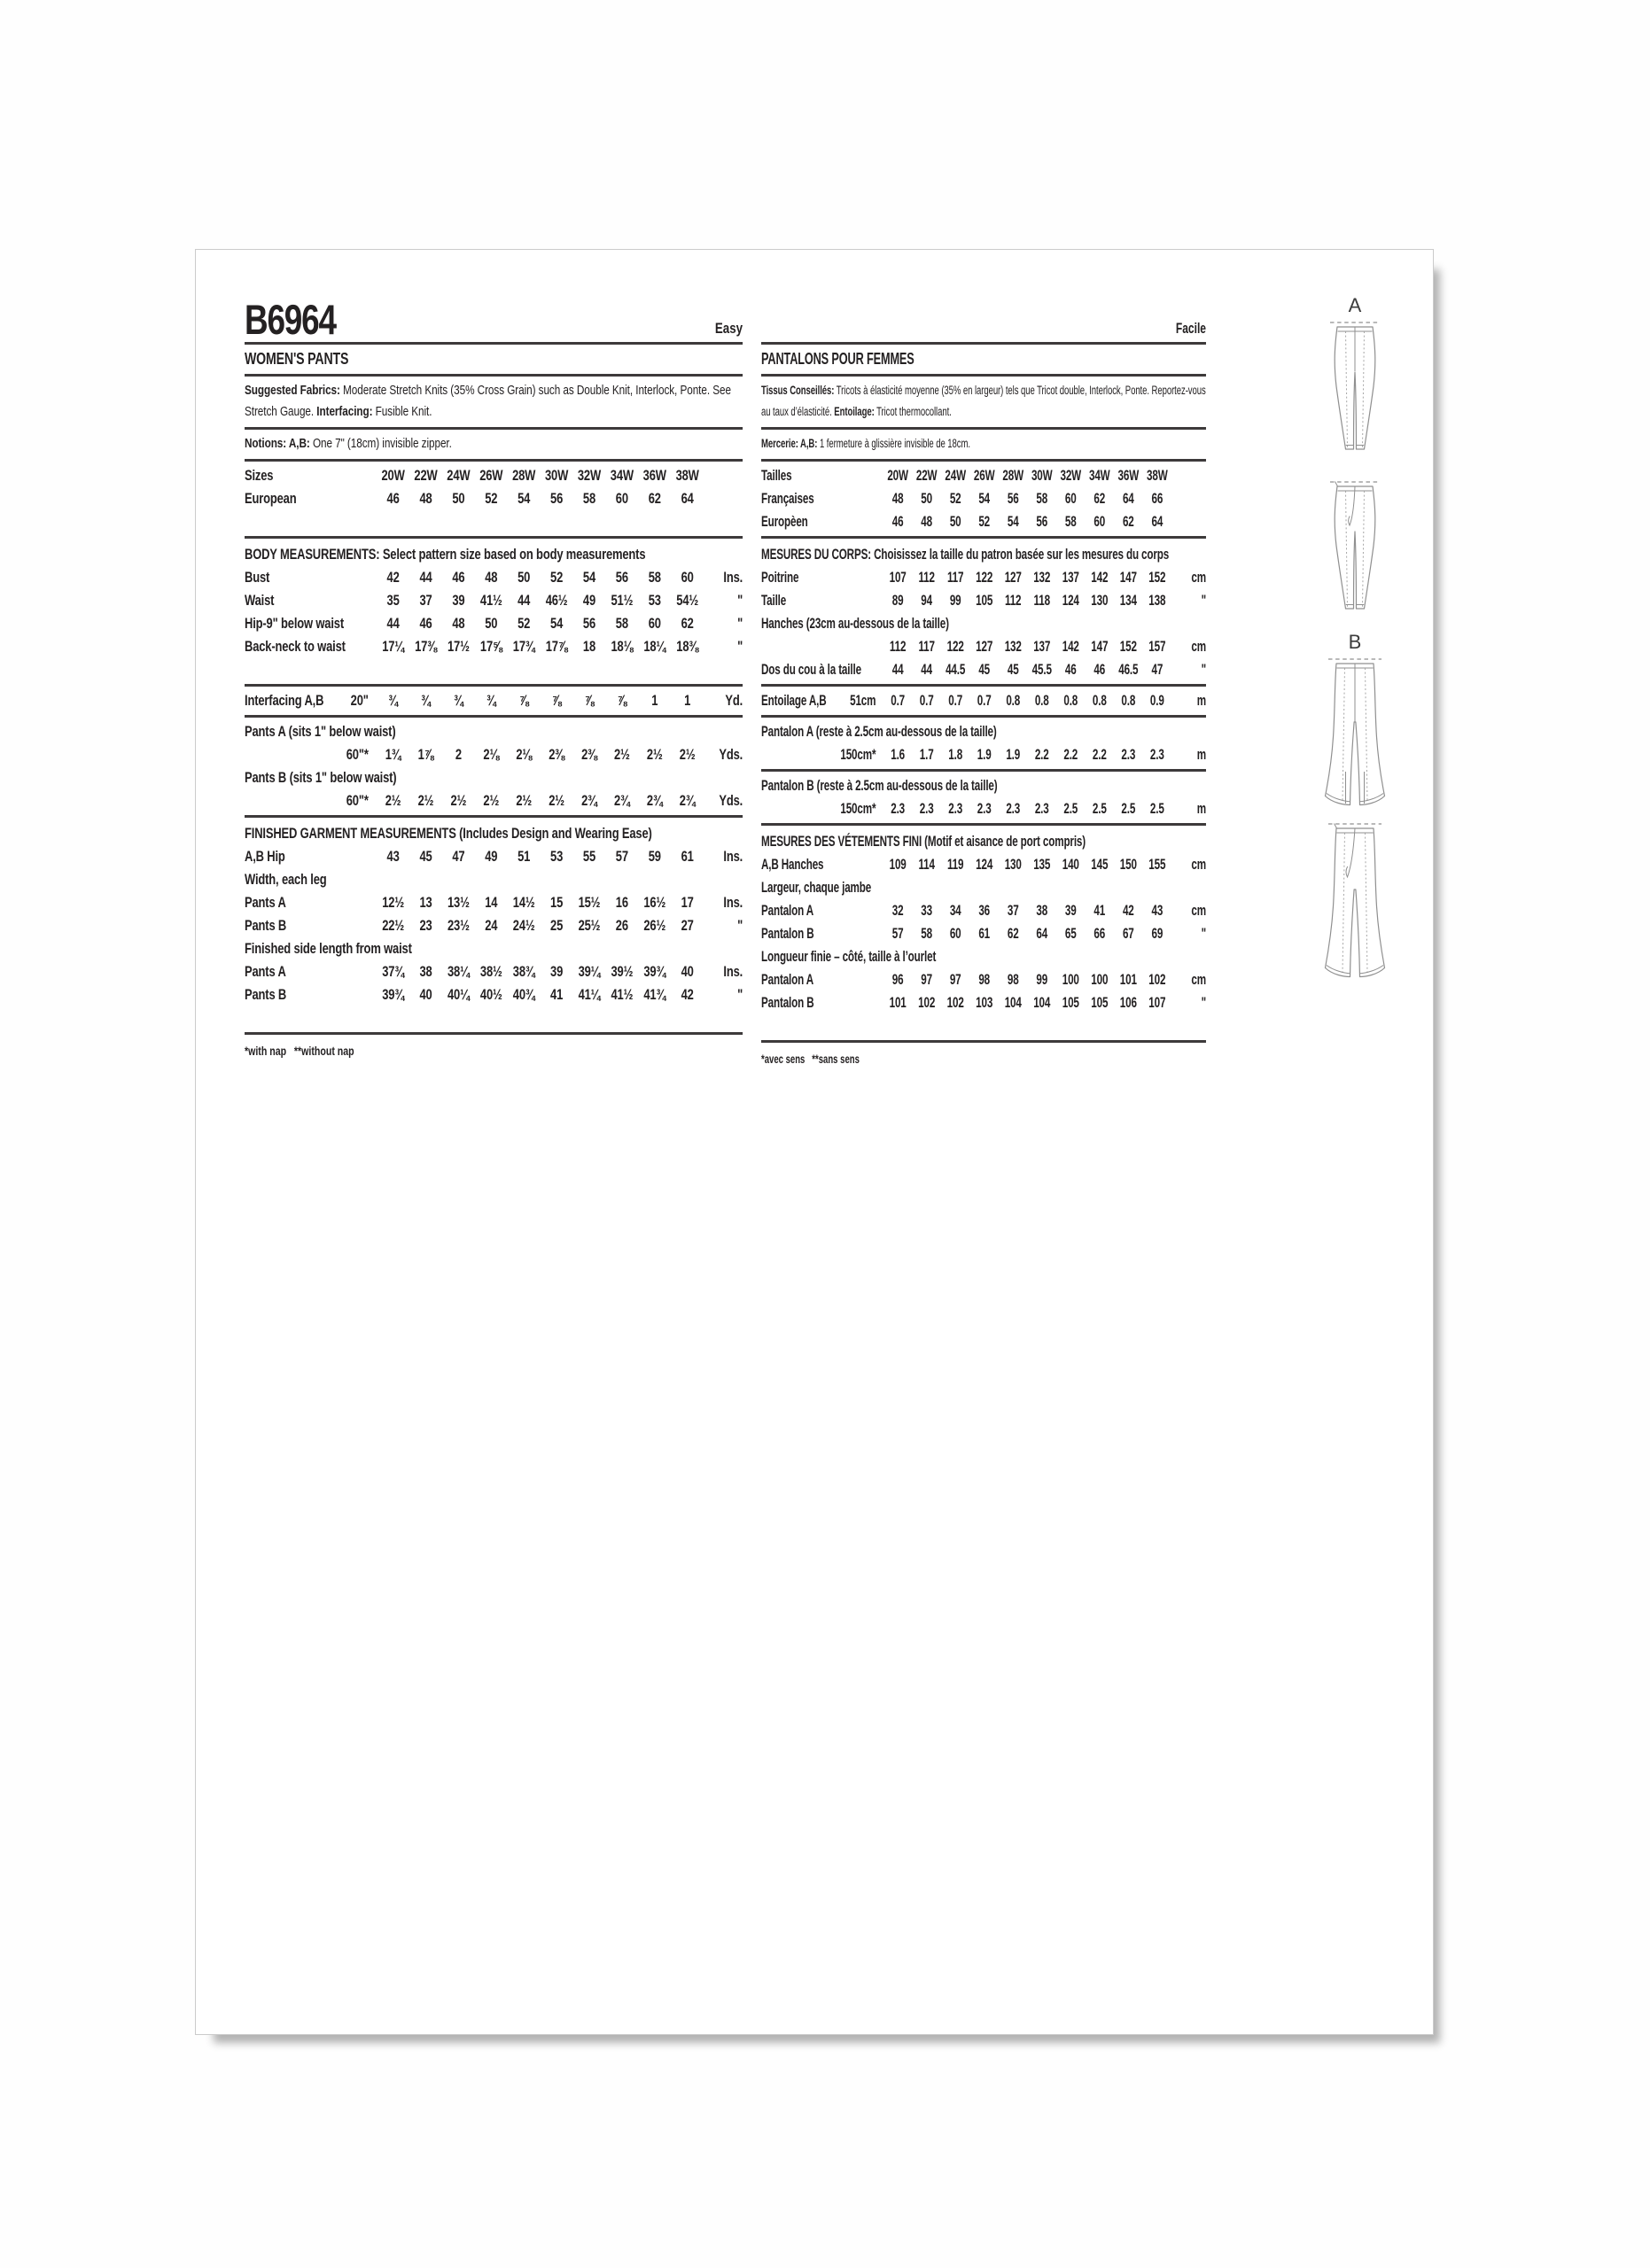 The image size is (1650, 2268). What do you see at coordinates (723, 499) in the screenshot?
I see `unit-cell` at bounding box center [723, 499].